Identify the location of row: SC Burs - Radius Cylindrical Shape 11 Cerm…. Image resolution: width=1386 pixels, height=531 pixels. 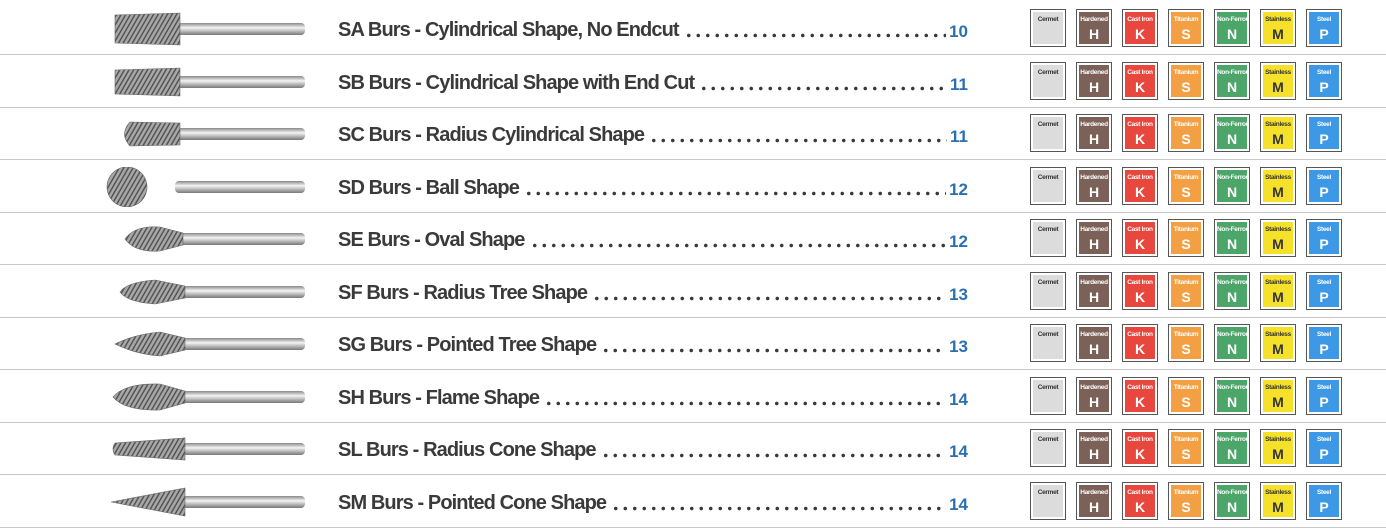
(693, 134).